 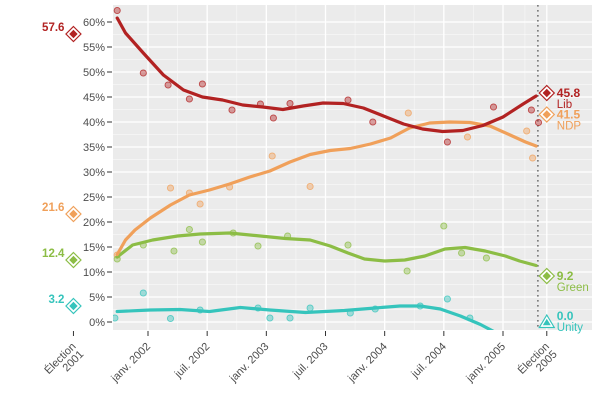 What do you see at coordinates (546, 322) in the screenshot?
I see `marker-2005-unity` at bounding box center [546, 322].